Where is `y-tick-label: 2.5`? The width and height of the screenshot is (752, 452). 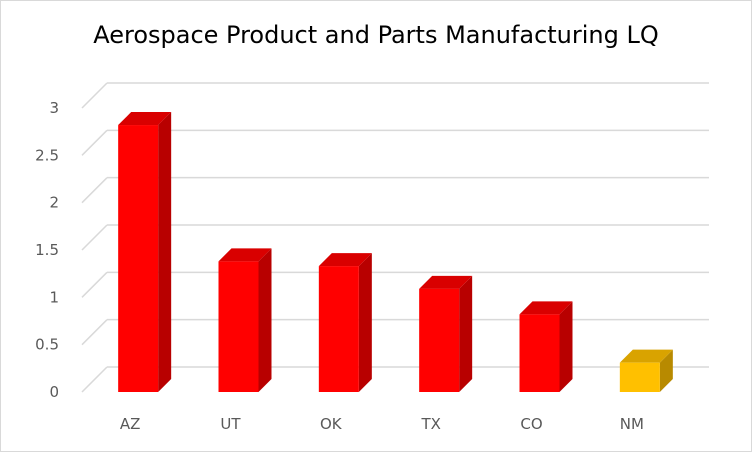 y-tick-label: 2.5 is located at coordinates (47, 155).